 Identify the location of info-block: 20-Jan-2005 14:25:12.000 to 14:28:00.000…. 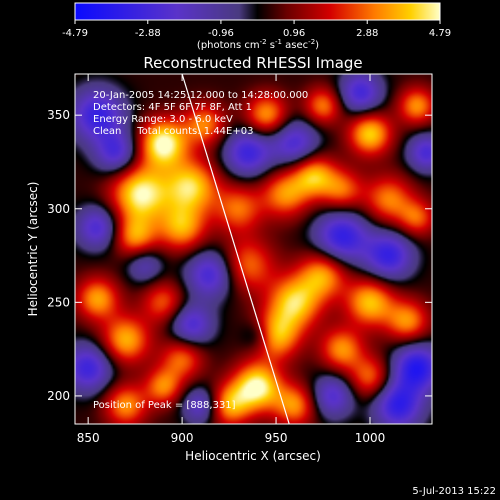
(200, 113).